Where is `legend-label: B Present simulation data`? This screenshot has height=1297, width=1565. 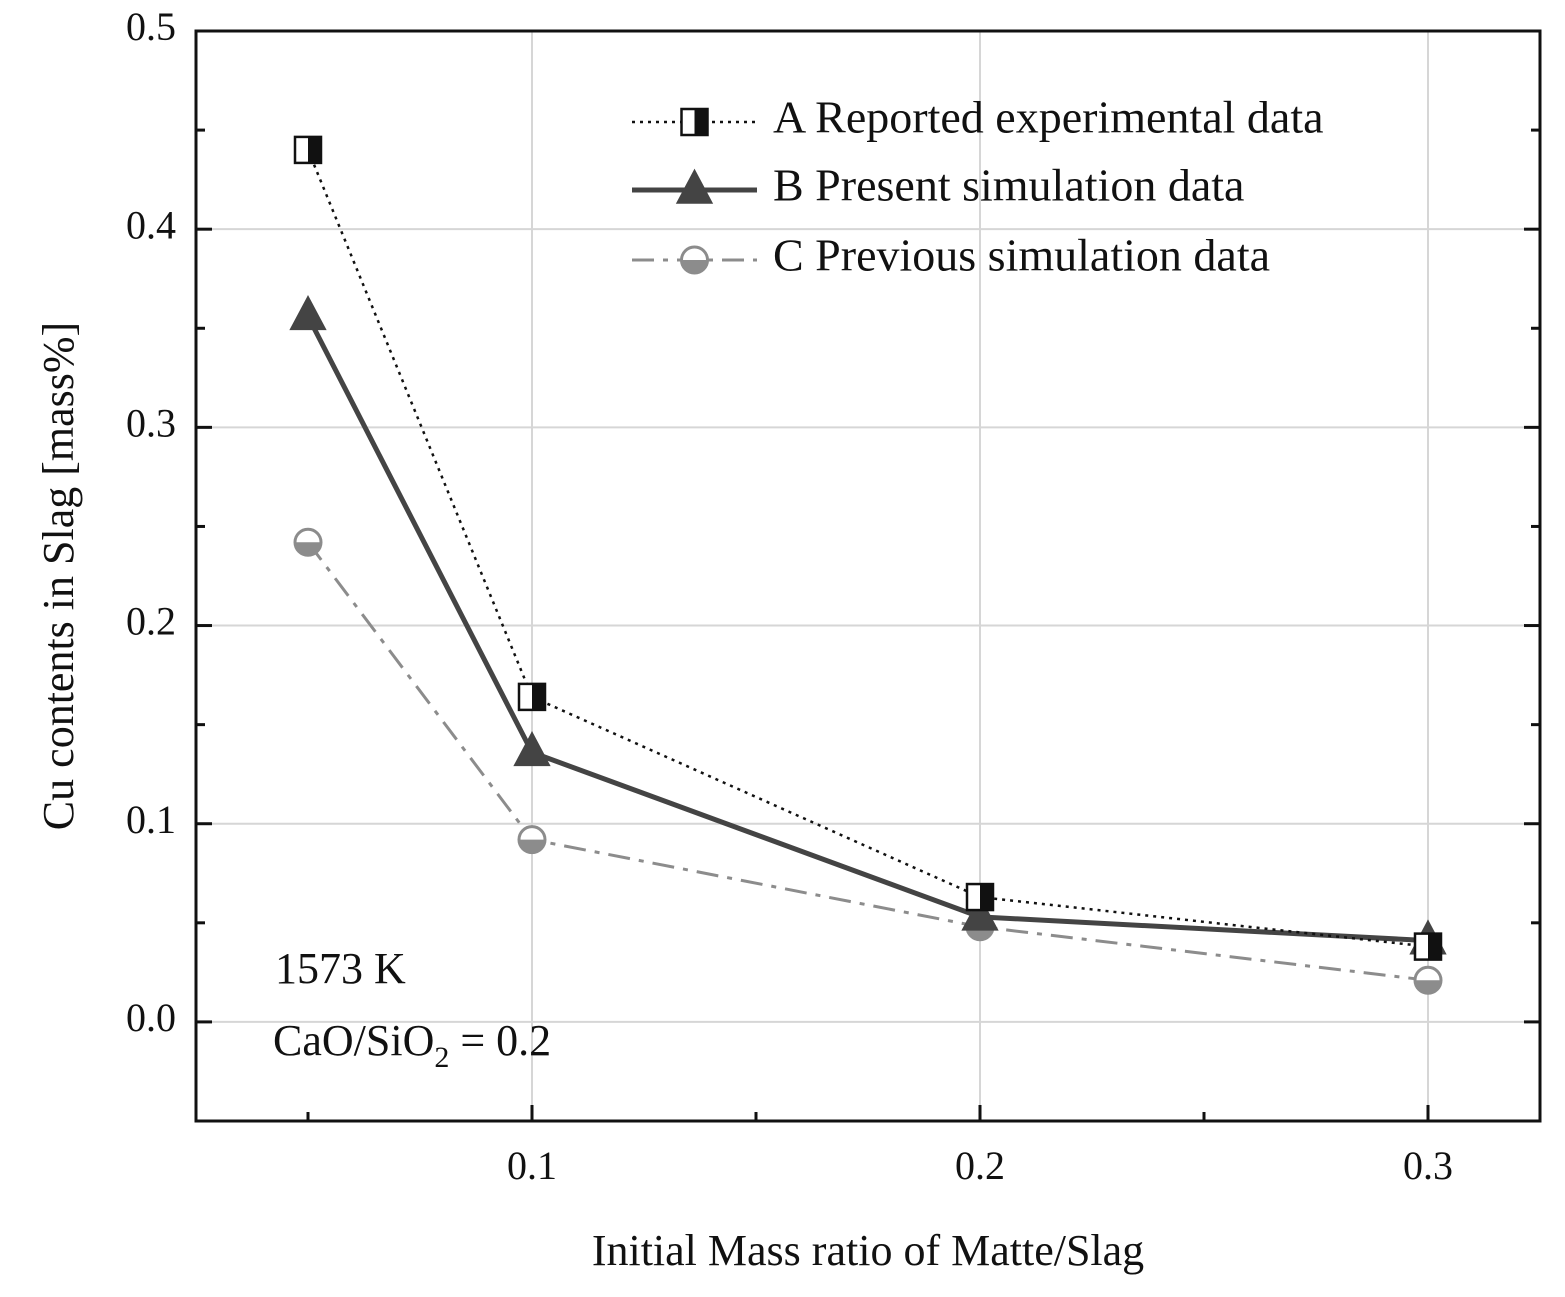
legend-label: B Present simulation data is located at coordinates (1008, 185).